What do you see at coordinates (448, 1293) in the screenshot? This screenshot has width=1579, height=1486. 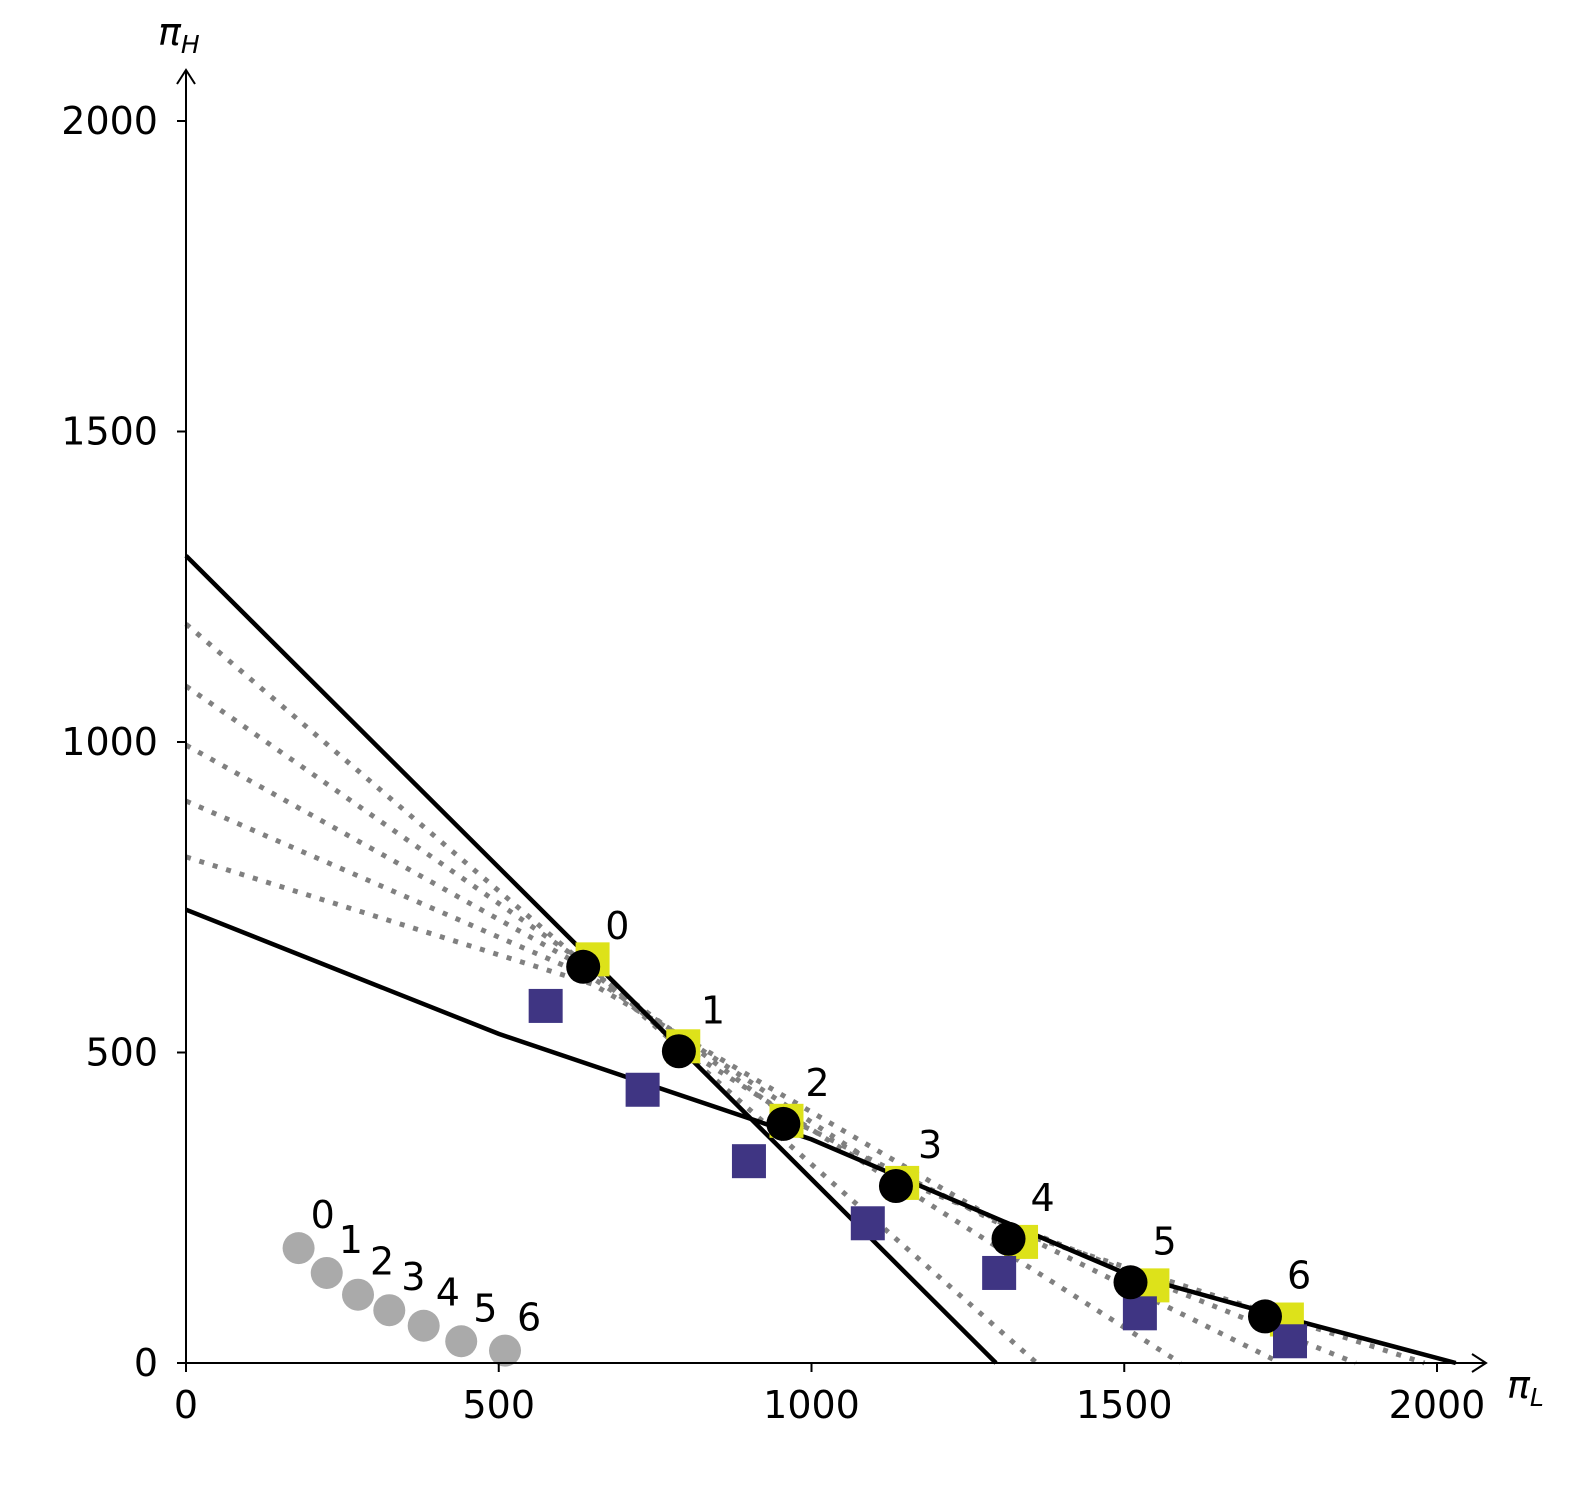 I see `gray-point-label: 4` at bounding box center [448, 1293].